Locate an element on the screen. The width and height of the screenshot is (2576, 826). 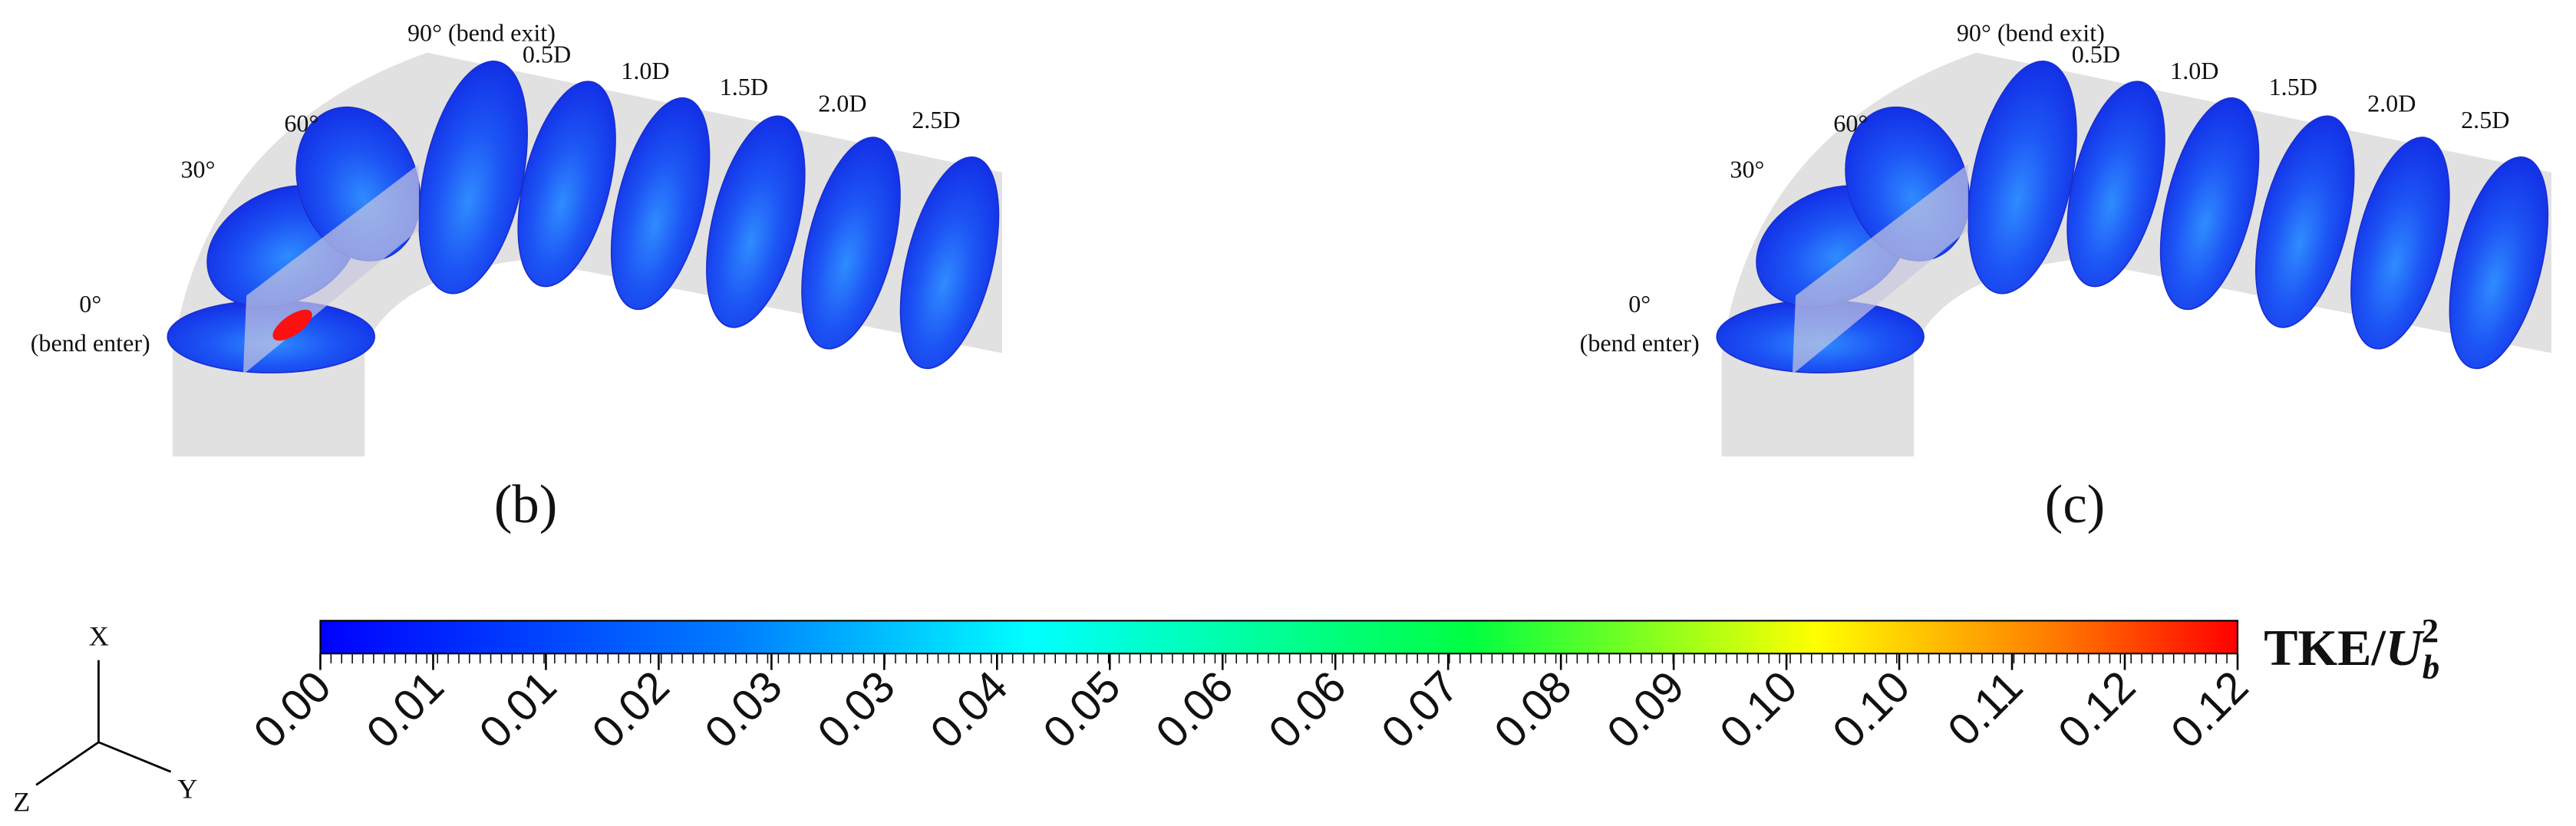
axis-y: Y is located at coordinates (187, 789).